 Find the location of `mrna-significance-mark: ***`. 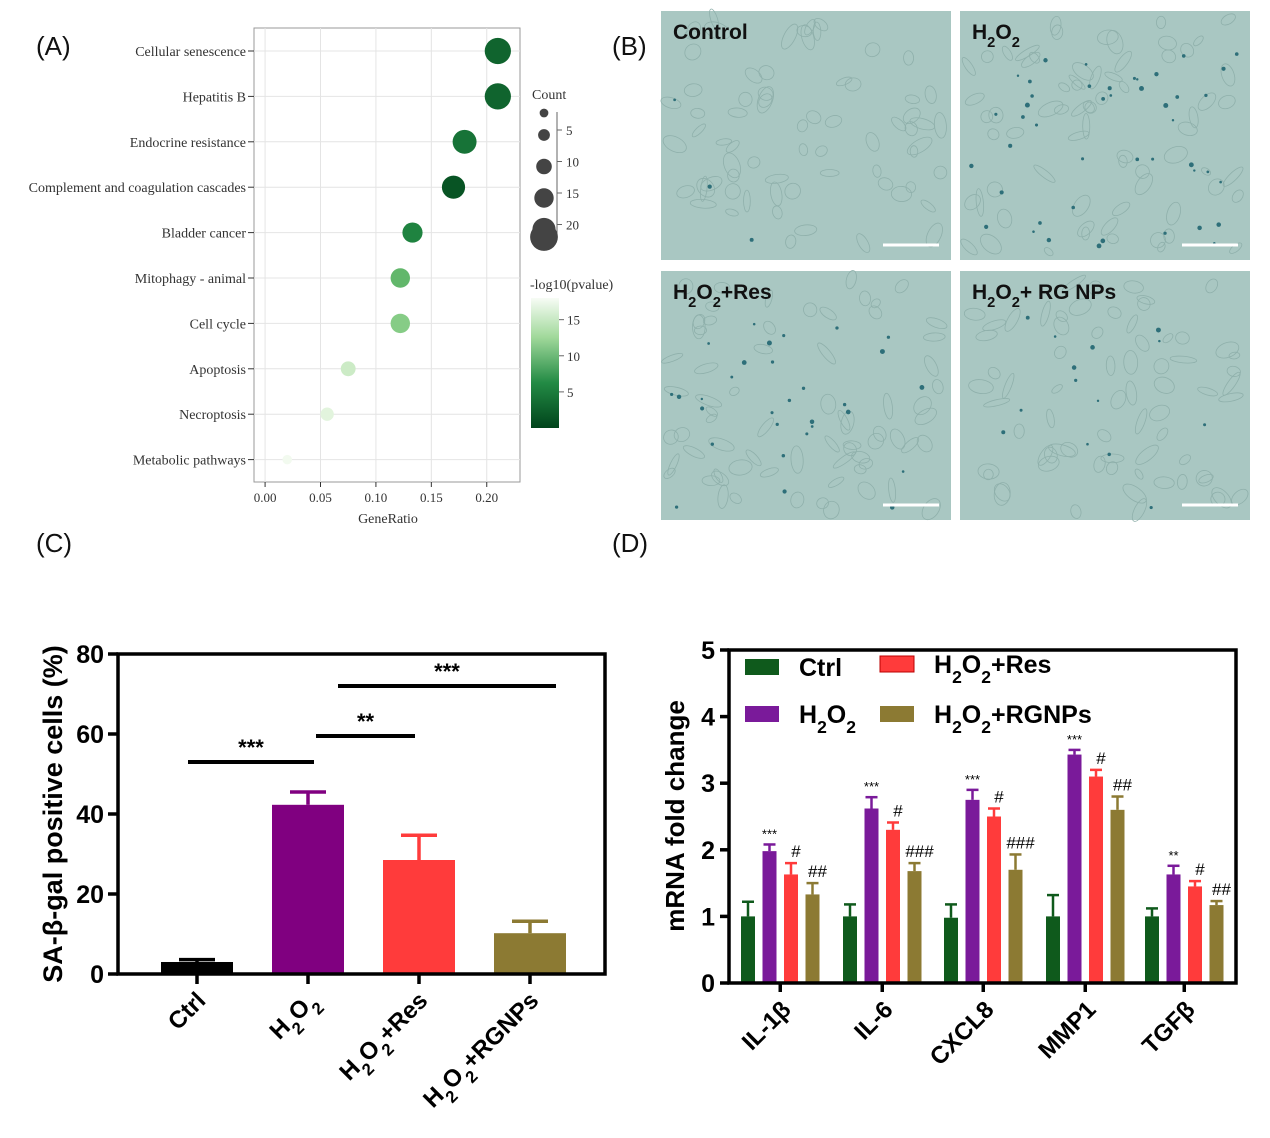

mrna-significance-mark: *** is located at coordinates (1074, 739).